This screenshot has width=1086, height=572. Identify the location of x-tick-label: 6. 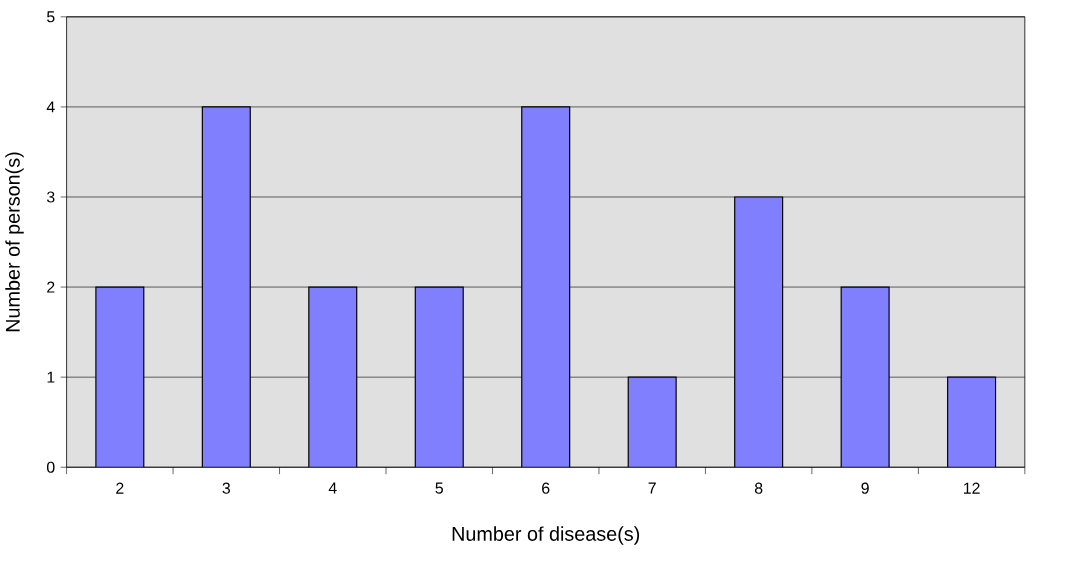
(546, 488).